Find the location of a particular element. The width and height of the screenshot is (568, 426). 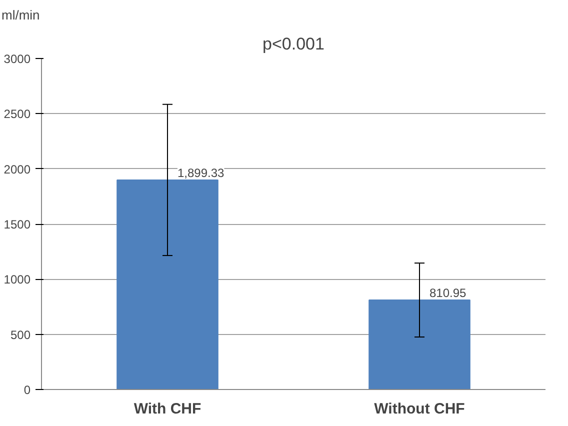

x-tick-label: Without CHF is located at coordinates (419, 409).